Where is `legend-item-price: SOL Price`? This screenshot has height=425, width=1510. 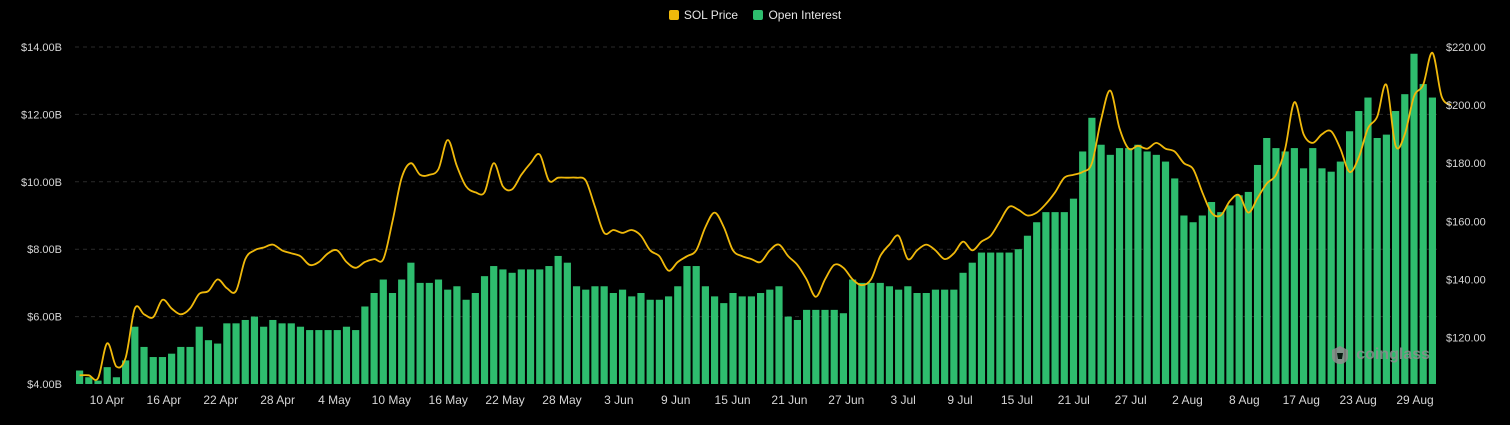
legend-item-price: SOL Price is located at coordinates (703, 15).